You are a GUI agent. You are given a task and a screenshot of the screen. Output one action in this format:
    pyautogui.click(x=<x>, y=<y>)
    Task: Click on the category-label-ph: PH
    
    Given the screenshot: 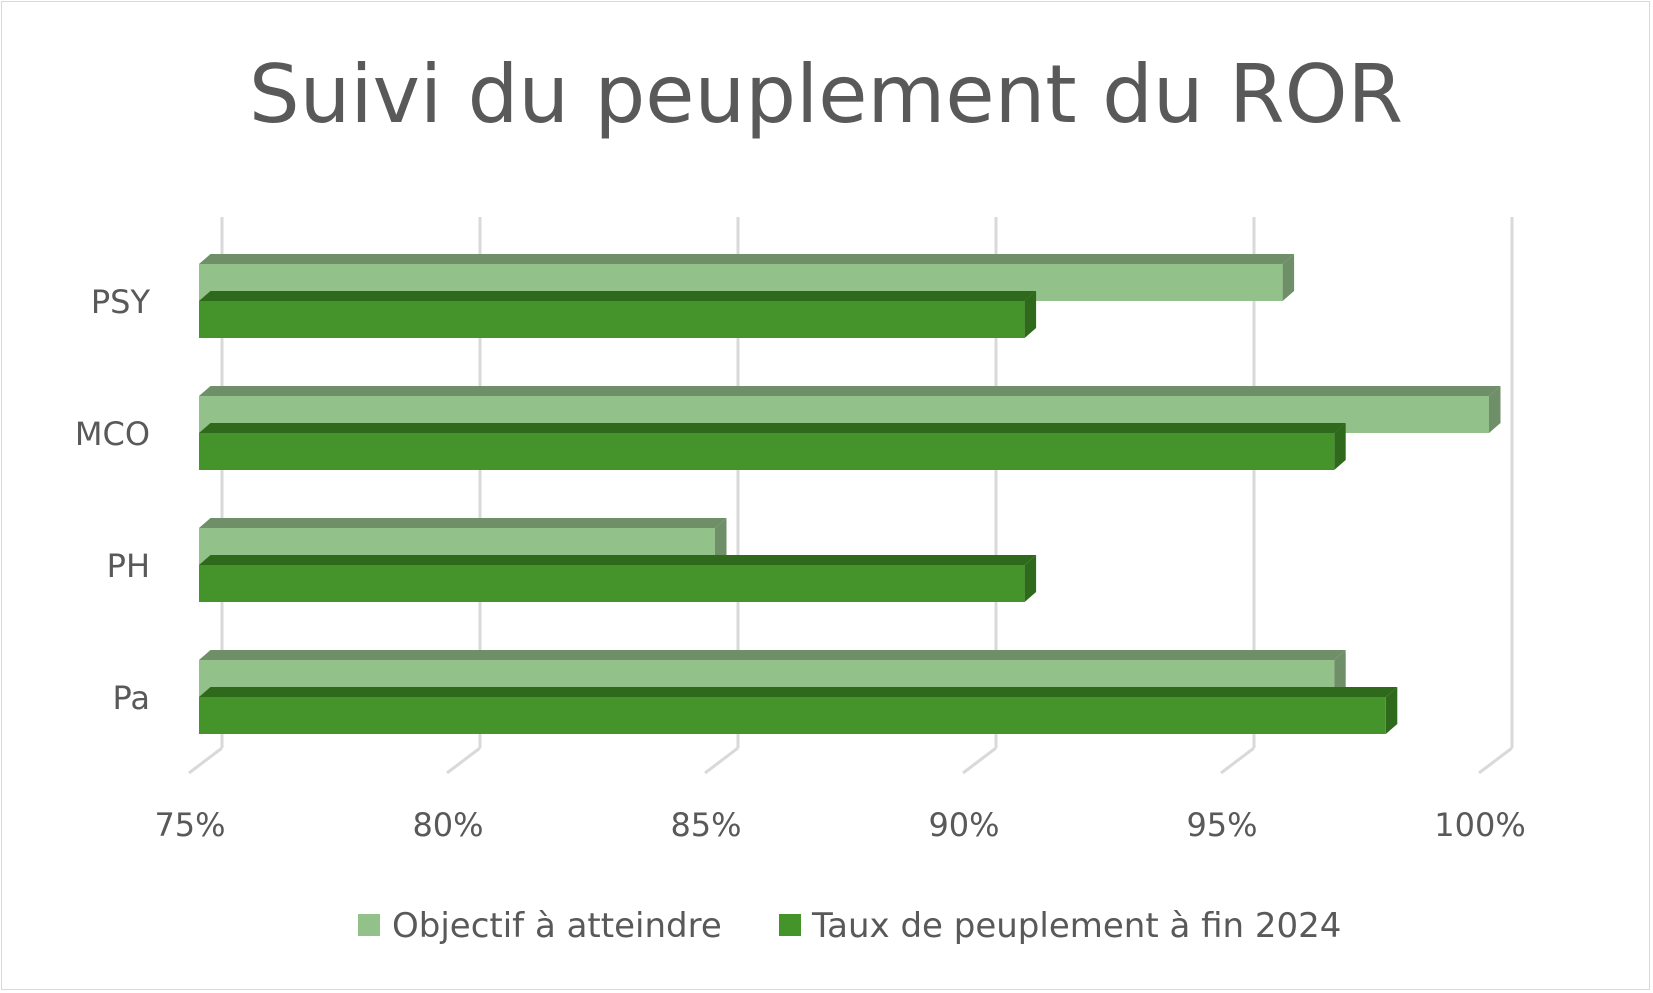 What is the action you would take?
    pyautogui.click(x=128, y=566)
    